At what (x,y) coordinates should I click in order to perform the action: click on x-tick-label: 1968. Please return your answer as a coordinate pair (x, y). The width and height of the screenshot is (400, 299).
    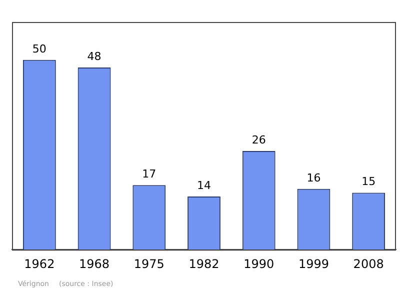
    Looking at the image, I should click on (94, 263).